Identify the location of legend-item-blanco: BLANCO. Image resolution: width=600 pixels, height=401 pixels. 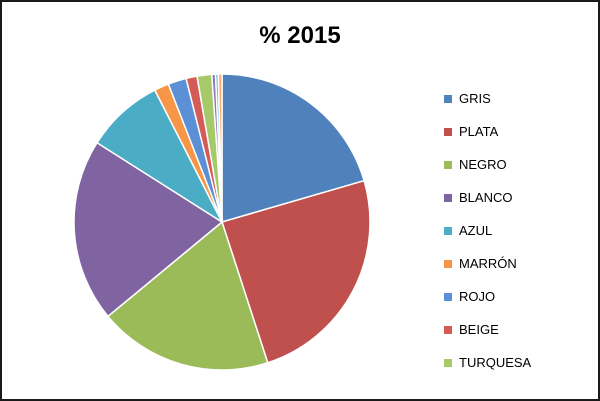
(519, 197).